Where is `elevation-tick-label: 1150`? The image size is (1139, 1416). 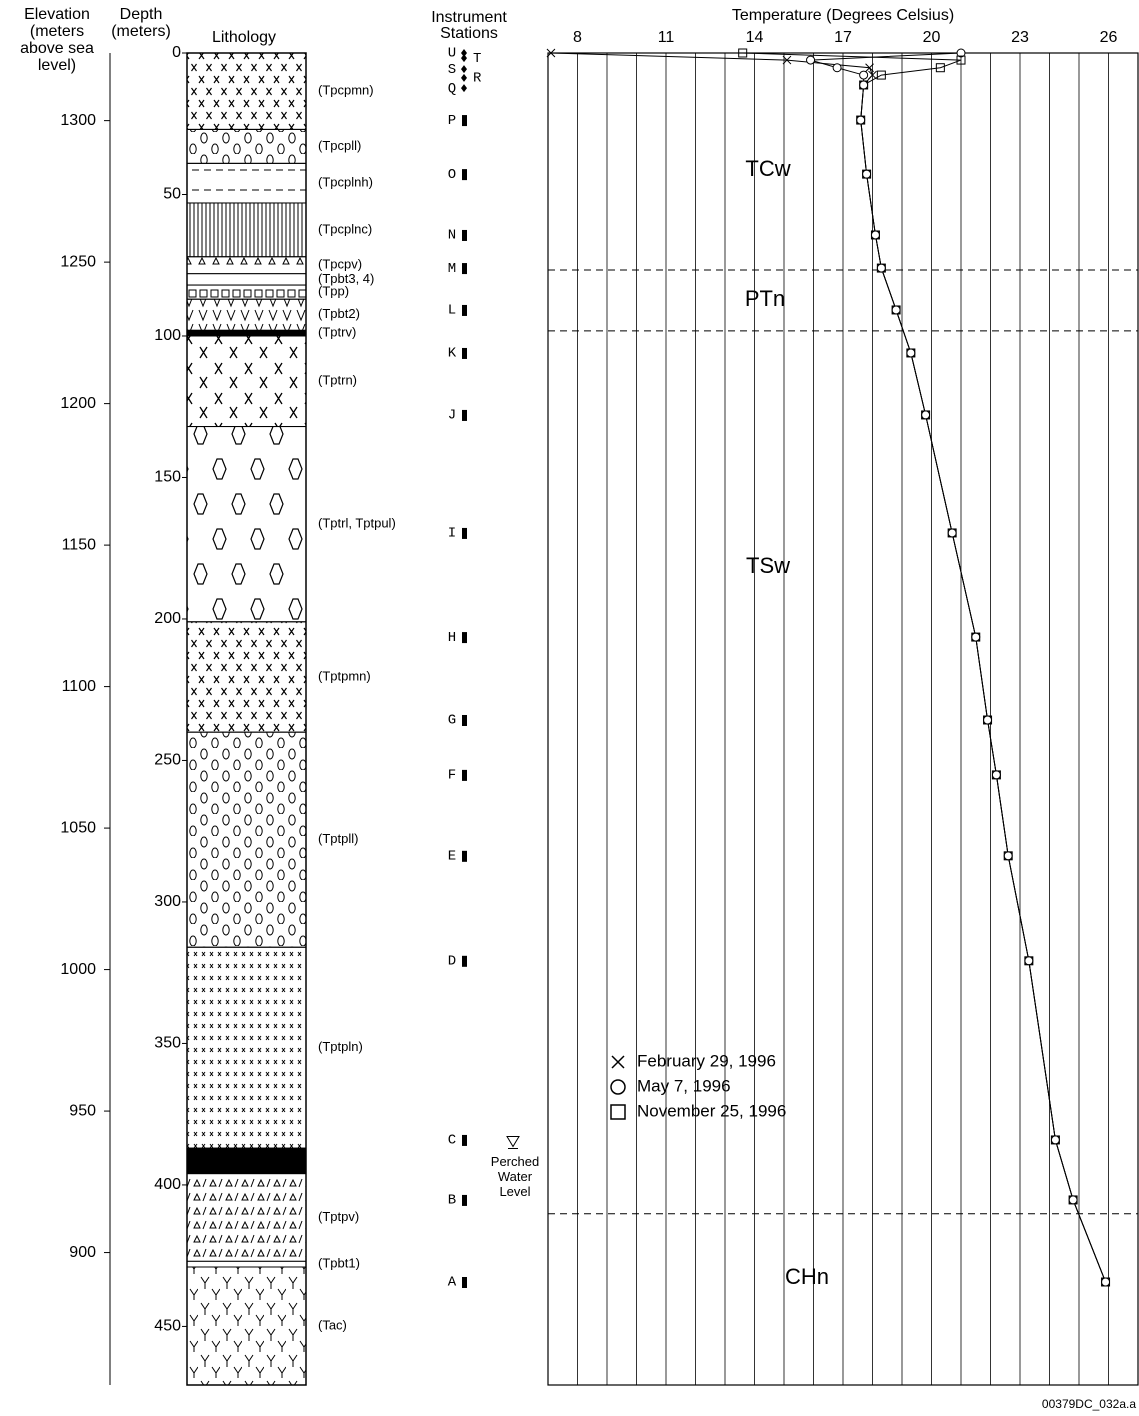
elevation-tick-label: 1150 is located at coordinates (79, 544).